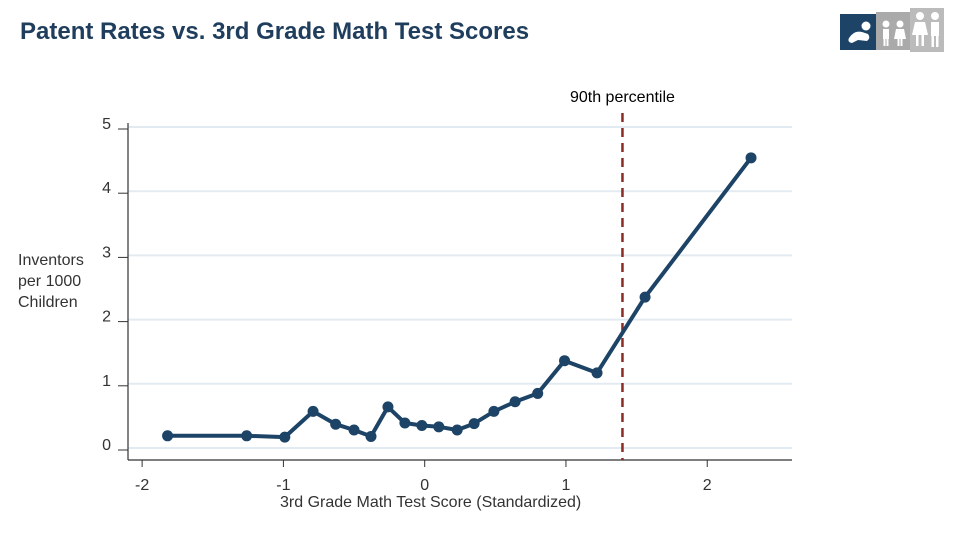  I want to click on y-axis-label-line: per 1000, so click(50, 281).